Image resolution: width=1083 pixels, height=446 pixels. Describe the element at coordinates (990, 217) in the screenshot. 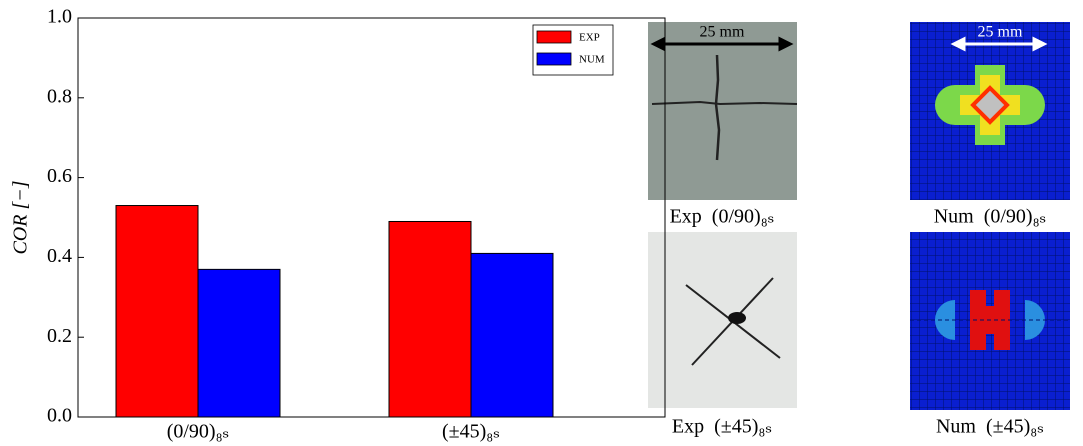

I see `panel-caption: Num (0/90)₈ₛ` at that location.